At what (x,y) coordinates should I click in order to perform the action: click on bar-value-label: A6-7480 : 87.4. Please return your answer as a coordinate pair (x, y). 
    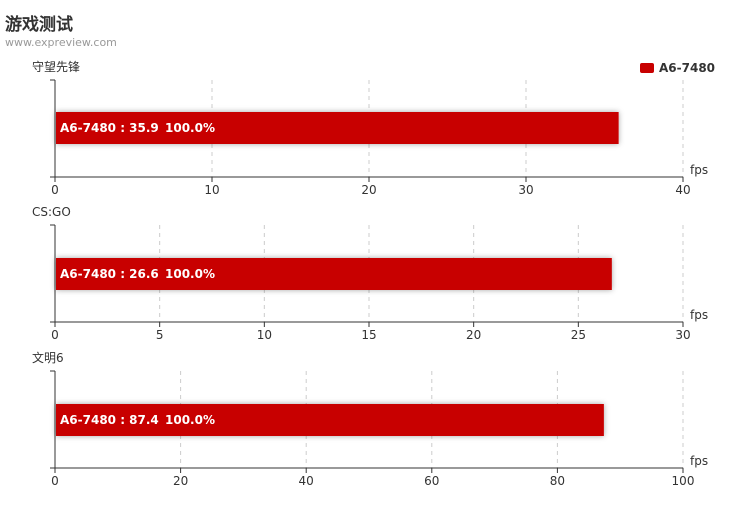
    Looking at the image, I should click on (109, 420).